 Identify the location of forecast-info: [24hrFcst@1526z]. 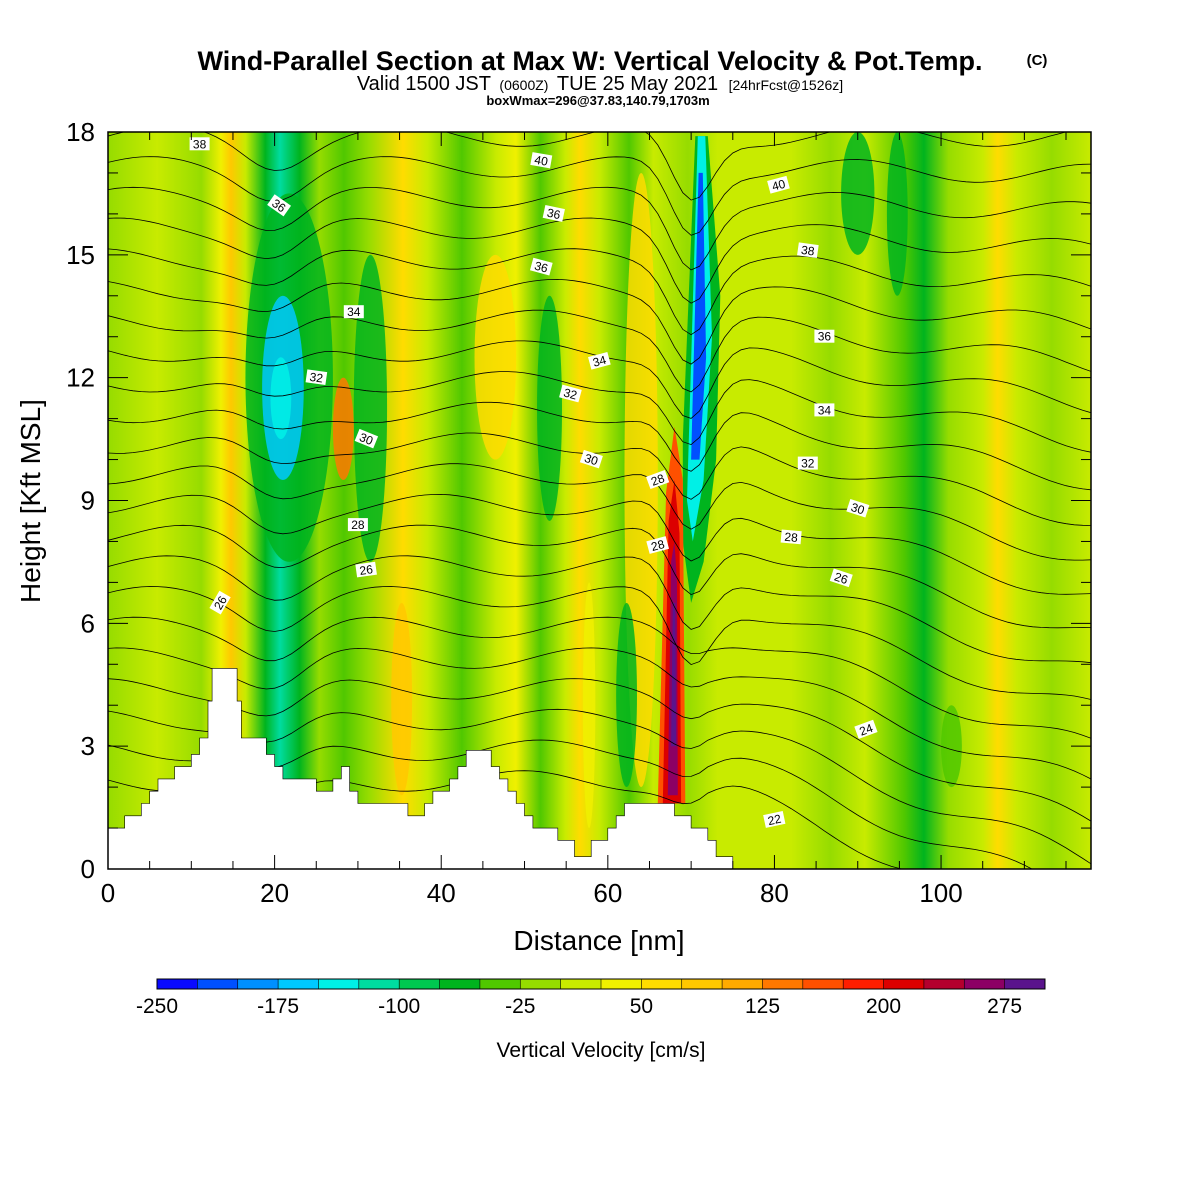
(786, 85).